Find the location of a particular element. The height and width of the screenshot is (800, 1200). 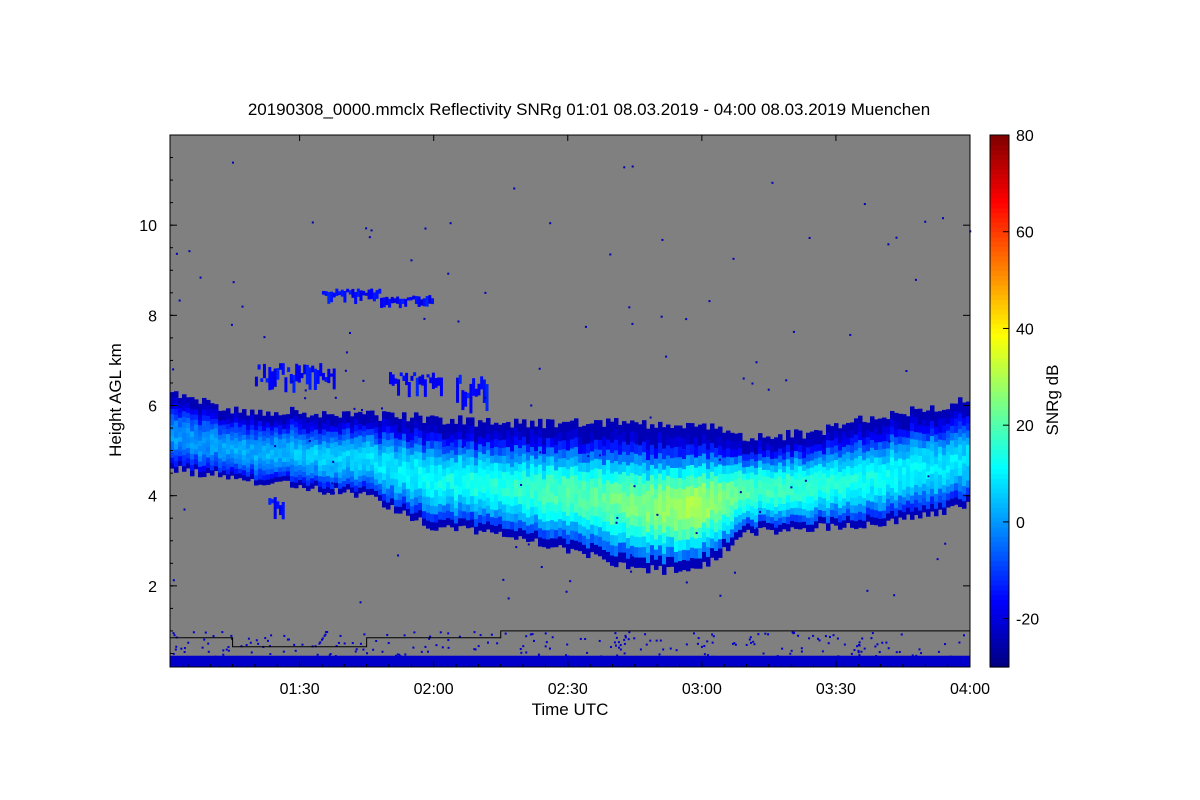

colorbar-segment is located at coordinates (999, 360).